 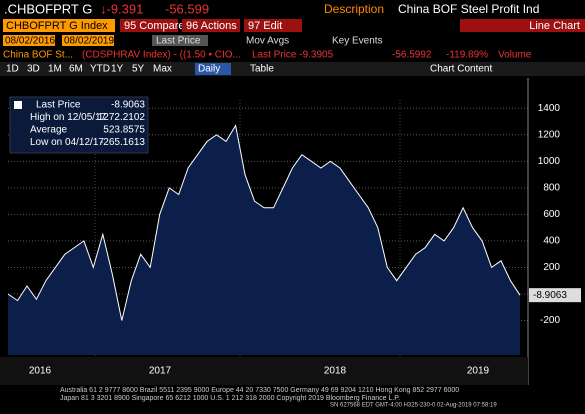 I want to click on y-tick-label: -200, so click(x=550, y=320).